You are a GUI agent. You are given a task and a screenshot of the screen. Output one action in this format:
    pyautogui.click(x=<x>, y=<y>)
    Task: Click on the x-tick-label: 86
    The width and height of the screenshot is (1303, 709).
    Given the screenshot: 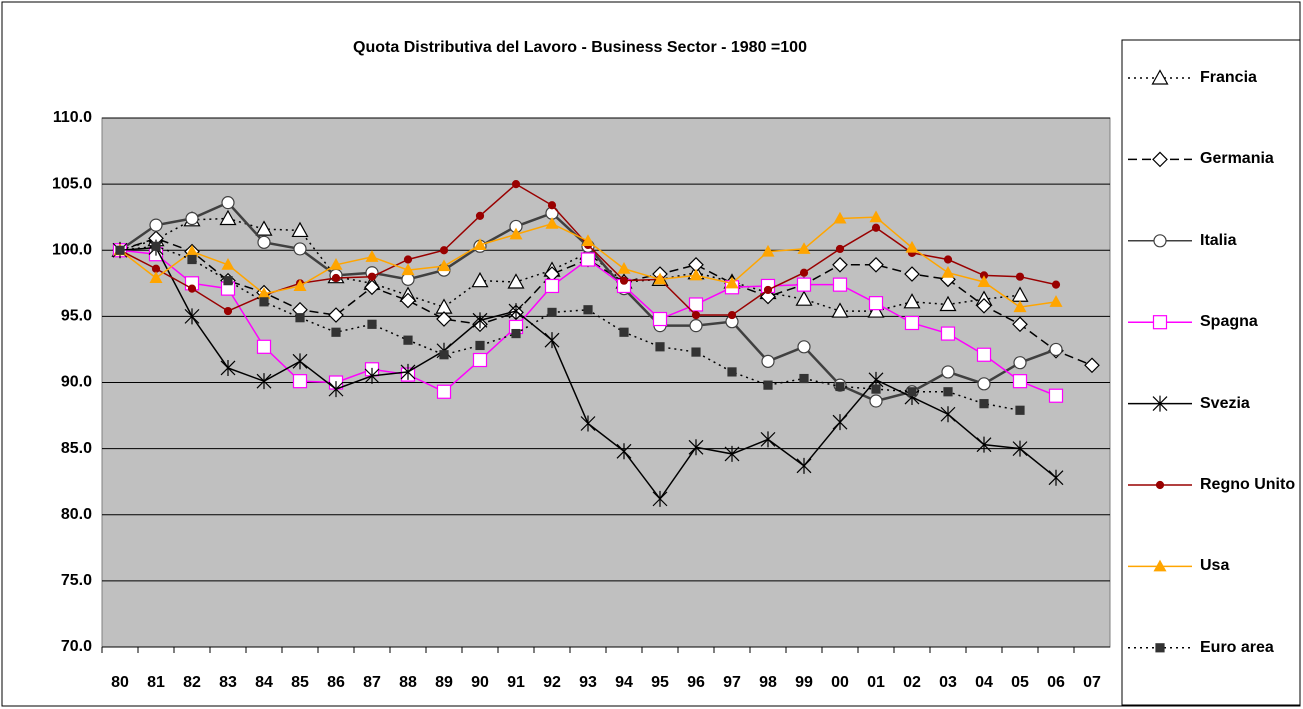 What is the action you would take?
    pyautogui.click(x=336, y=682)
    